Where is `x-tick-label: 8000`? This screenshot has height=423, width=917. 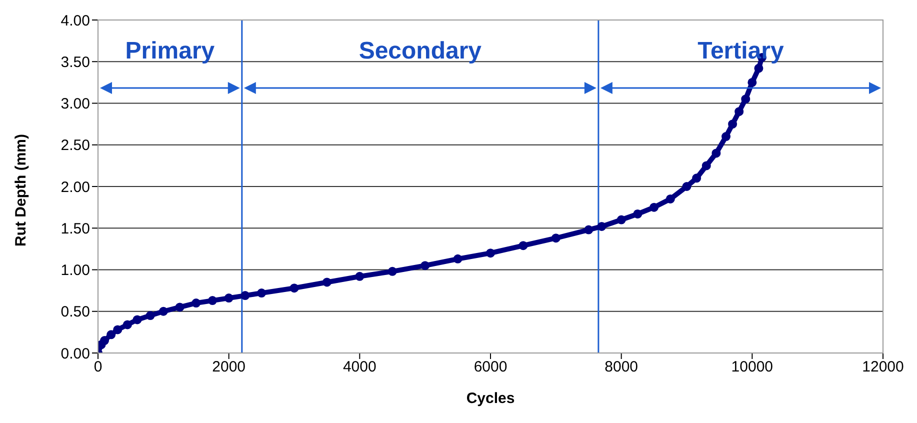
x-tick-label: 8000 is located at coordinates (621, 367).